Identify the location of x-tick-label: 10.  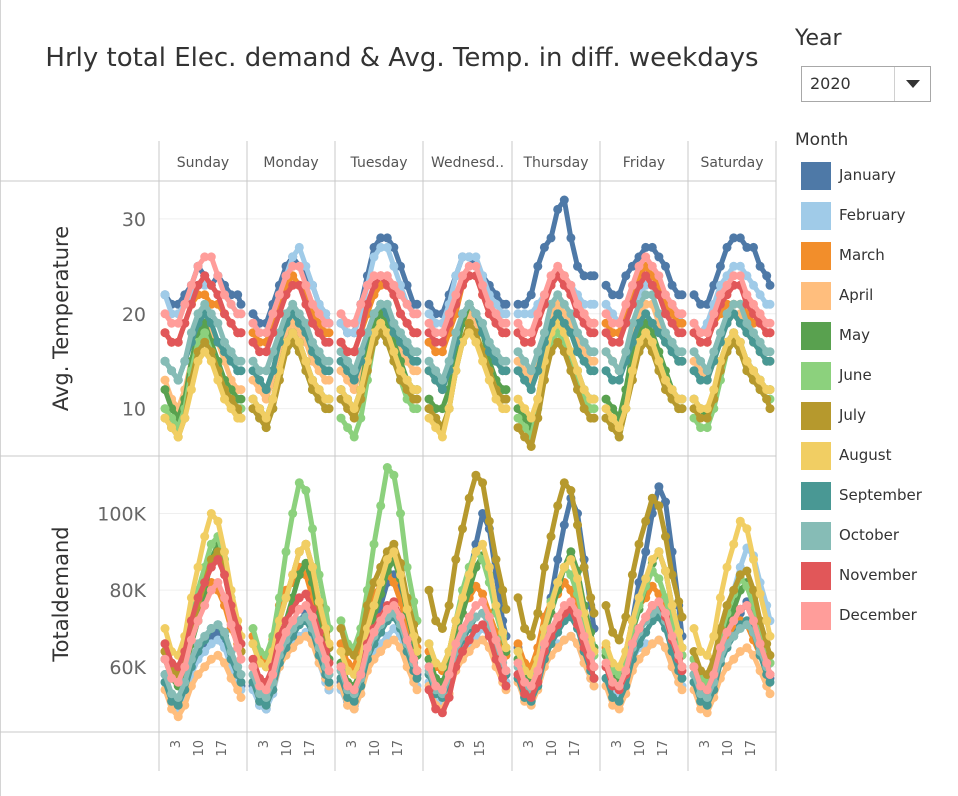
(640, 748).